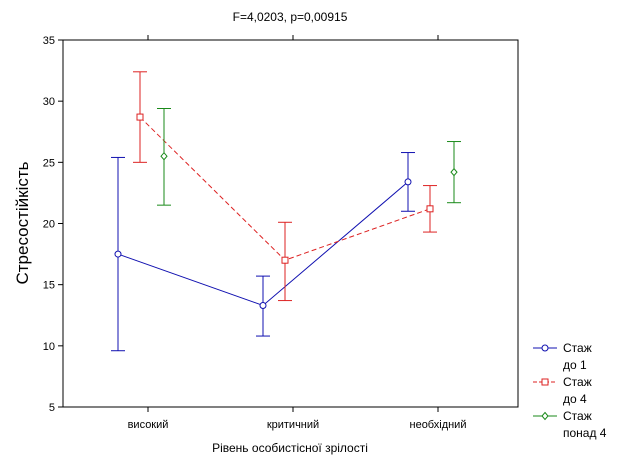 This screenshot has width=625, height=474. What do you see at coordinates (49, 163) in the screenshot?
I see `y-tick-label-4: 25` at bounding box center [49, 163].